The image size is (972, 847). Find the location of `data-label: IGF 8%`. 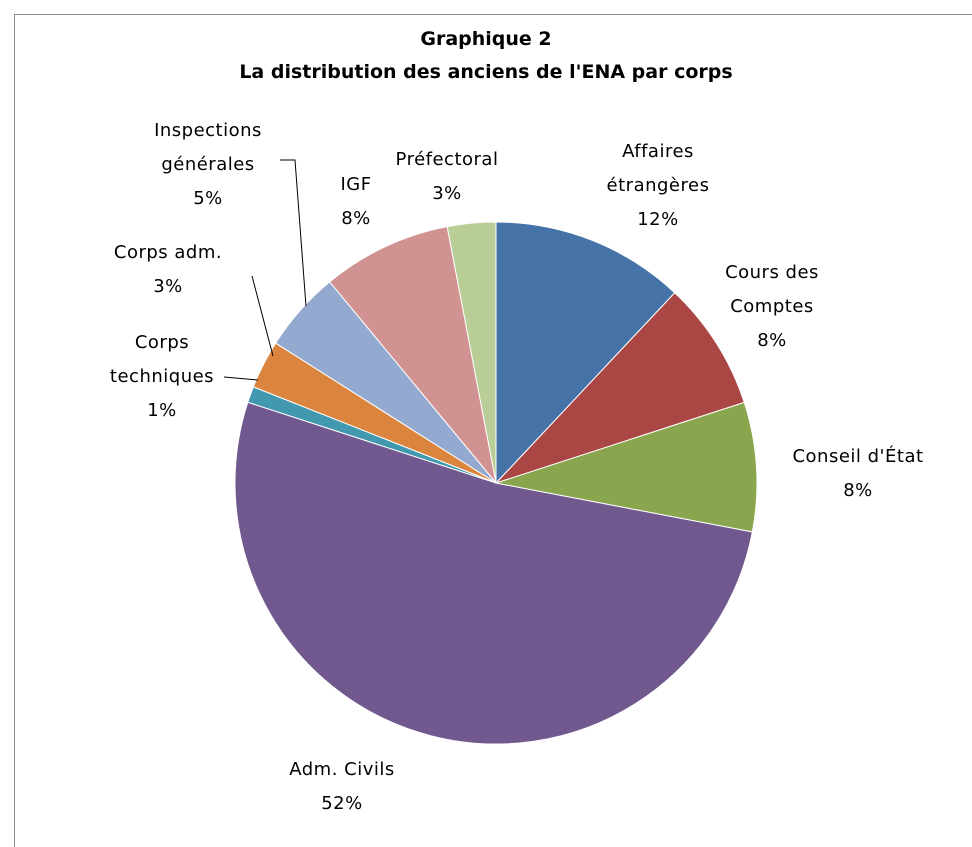

data-label: IGF 8% is located at coordinates (356, 202).